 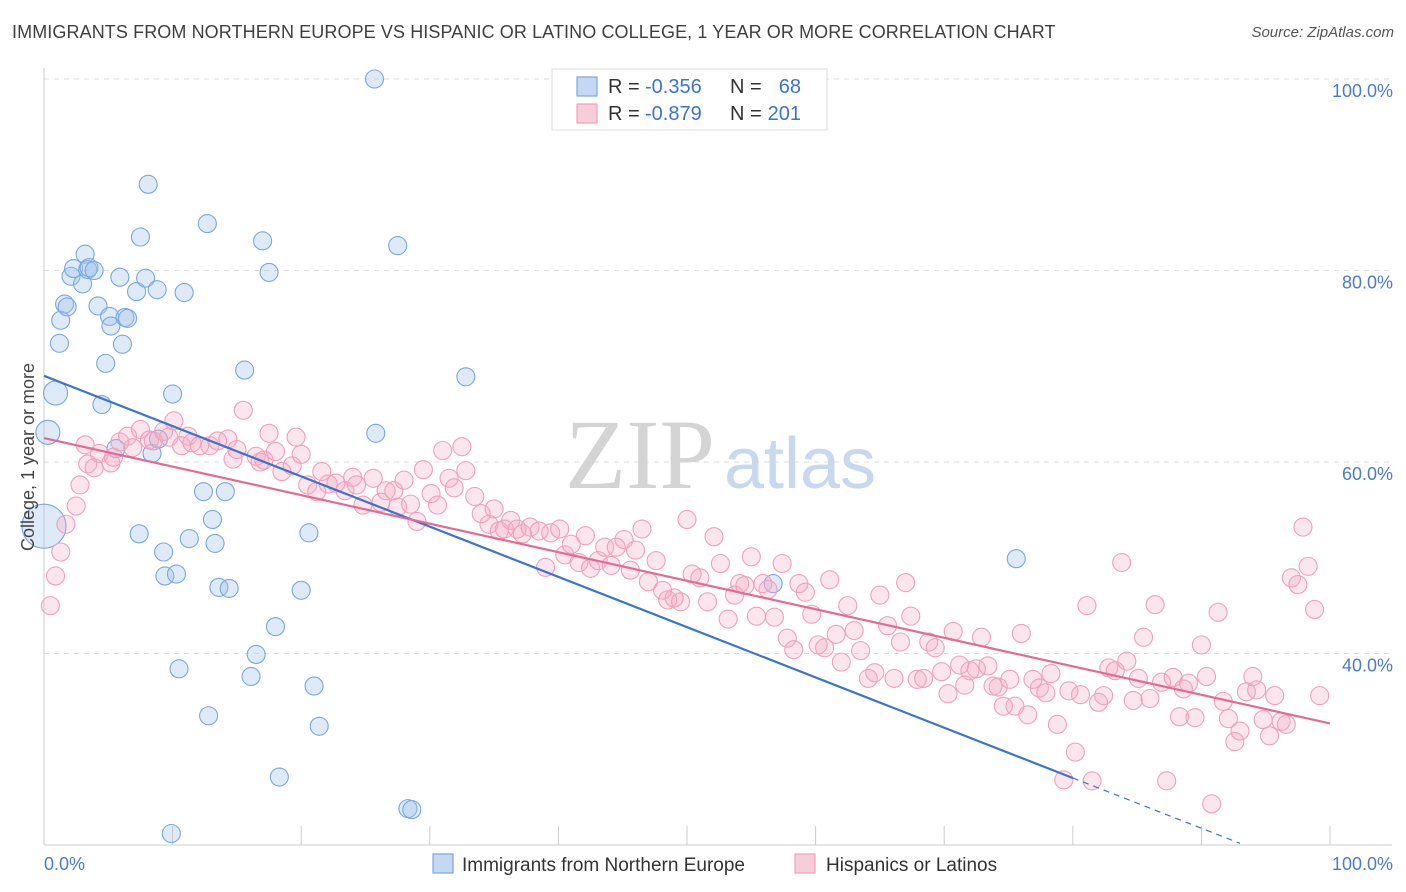 What do you see at coordinates (1156, 810) in the screenshot?
I see `trend-line-blue-extension` at bounding box center [1156, 810].